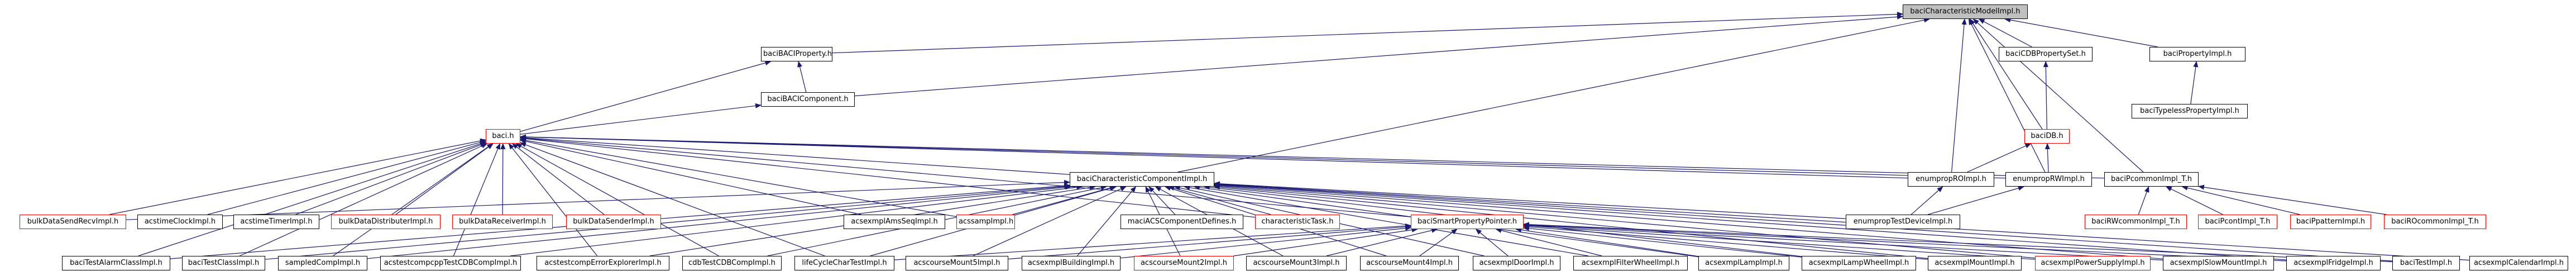 This screenshot has height=271, width=2576. Describe the element at coordinates (1630, 263) in the screenshot. I see `graph-node-filterwheel: acsexmplFilterWheelImpl.h` at that location.